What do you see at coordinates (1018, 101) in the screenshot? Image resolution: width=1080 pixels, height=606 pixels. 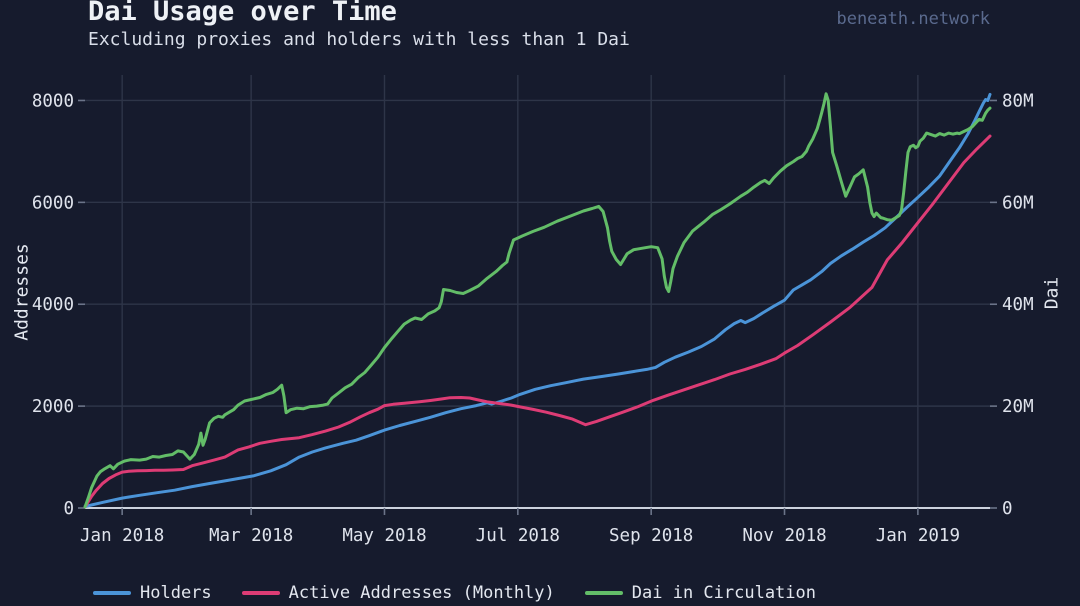 I see `y-tick-label-right: 80M` at bounding box center [1018, 101].